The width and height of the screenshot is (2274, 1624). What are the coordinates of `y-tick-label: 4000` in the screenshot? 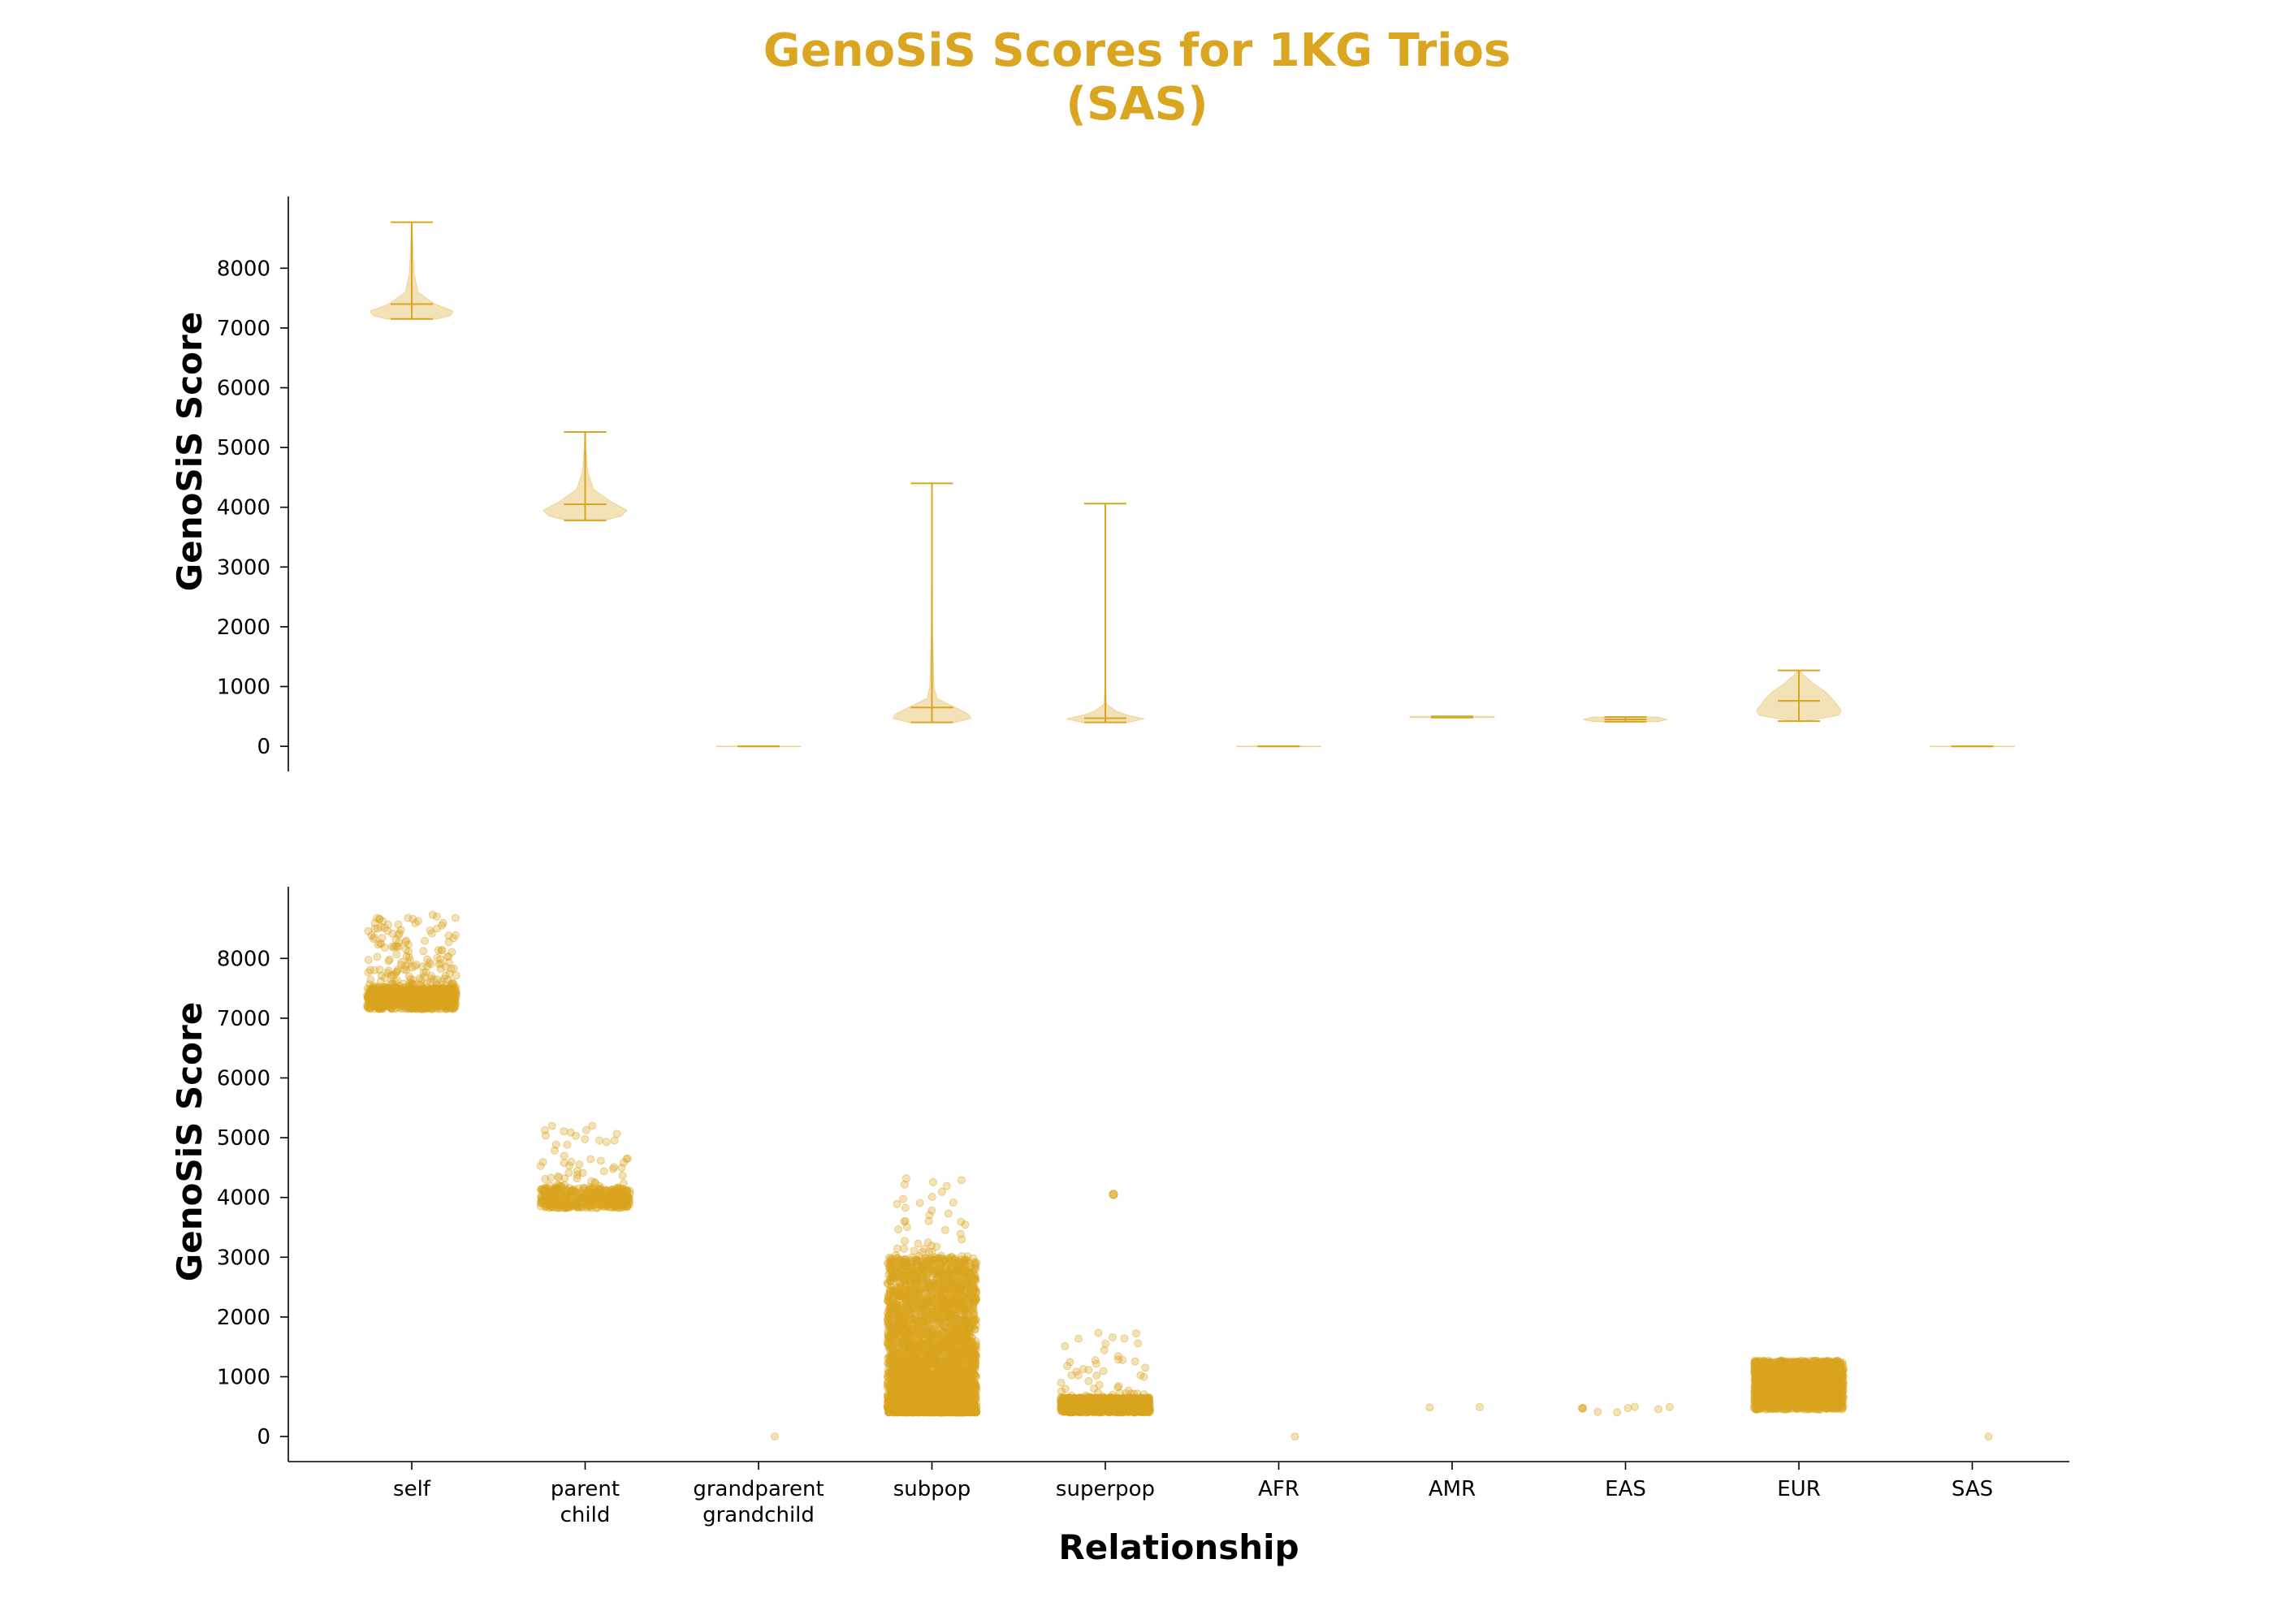 It's located at (244, 508).